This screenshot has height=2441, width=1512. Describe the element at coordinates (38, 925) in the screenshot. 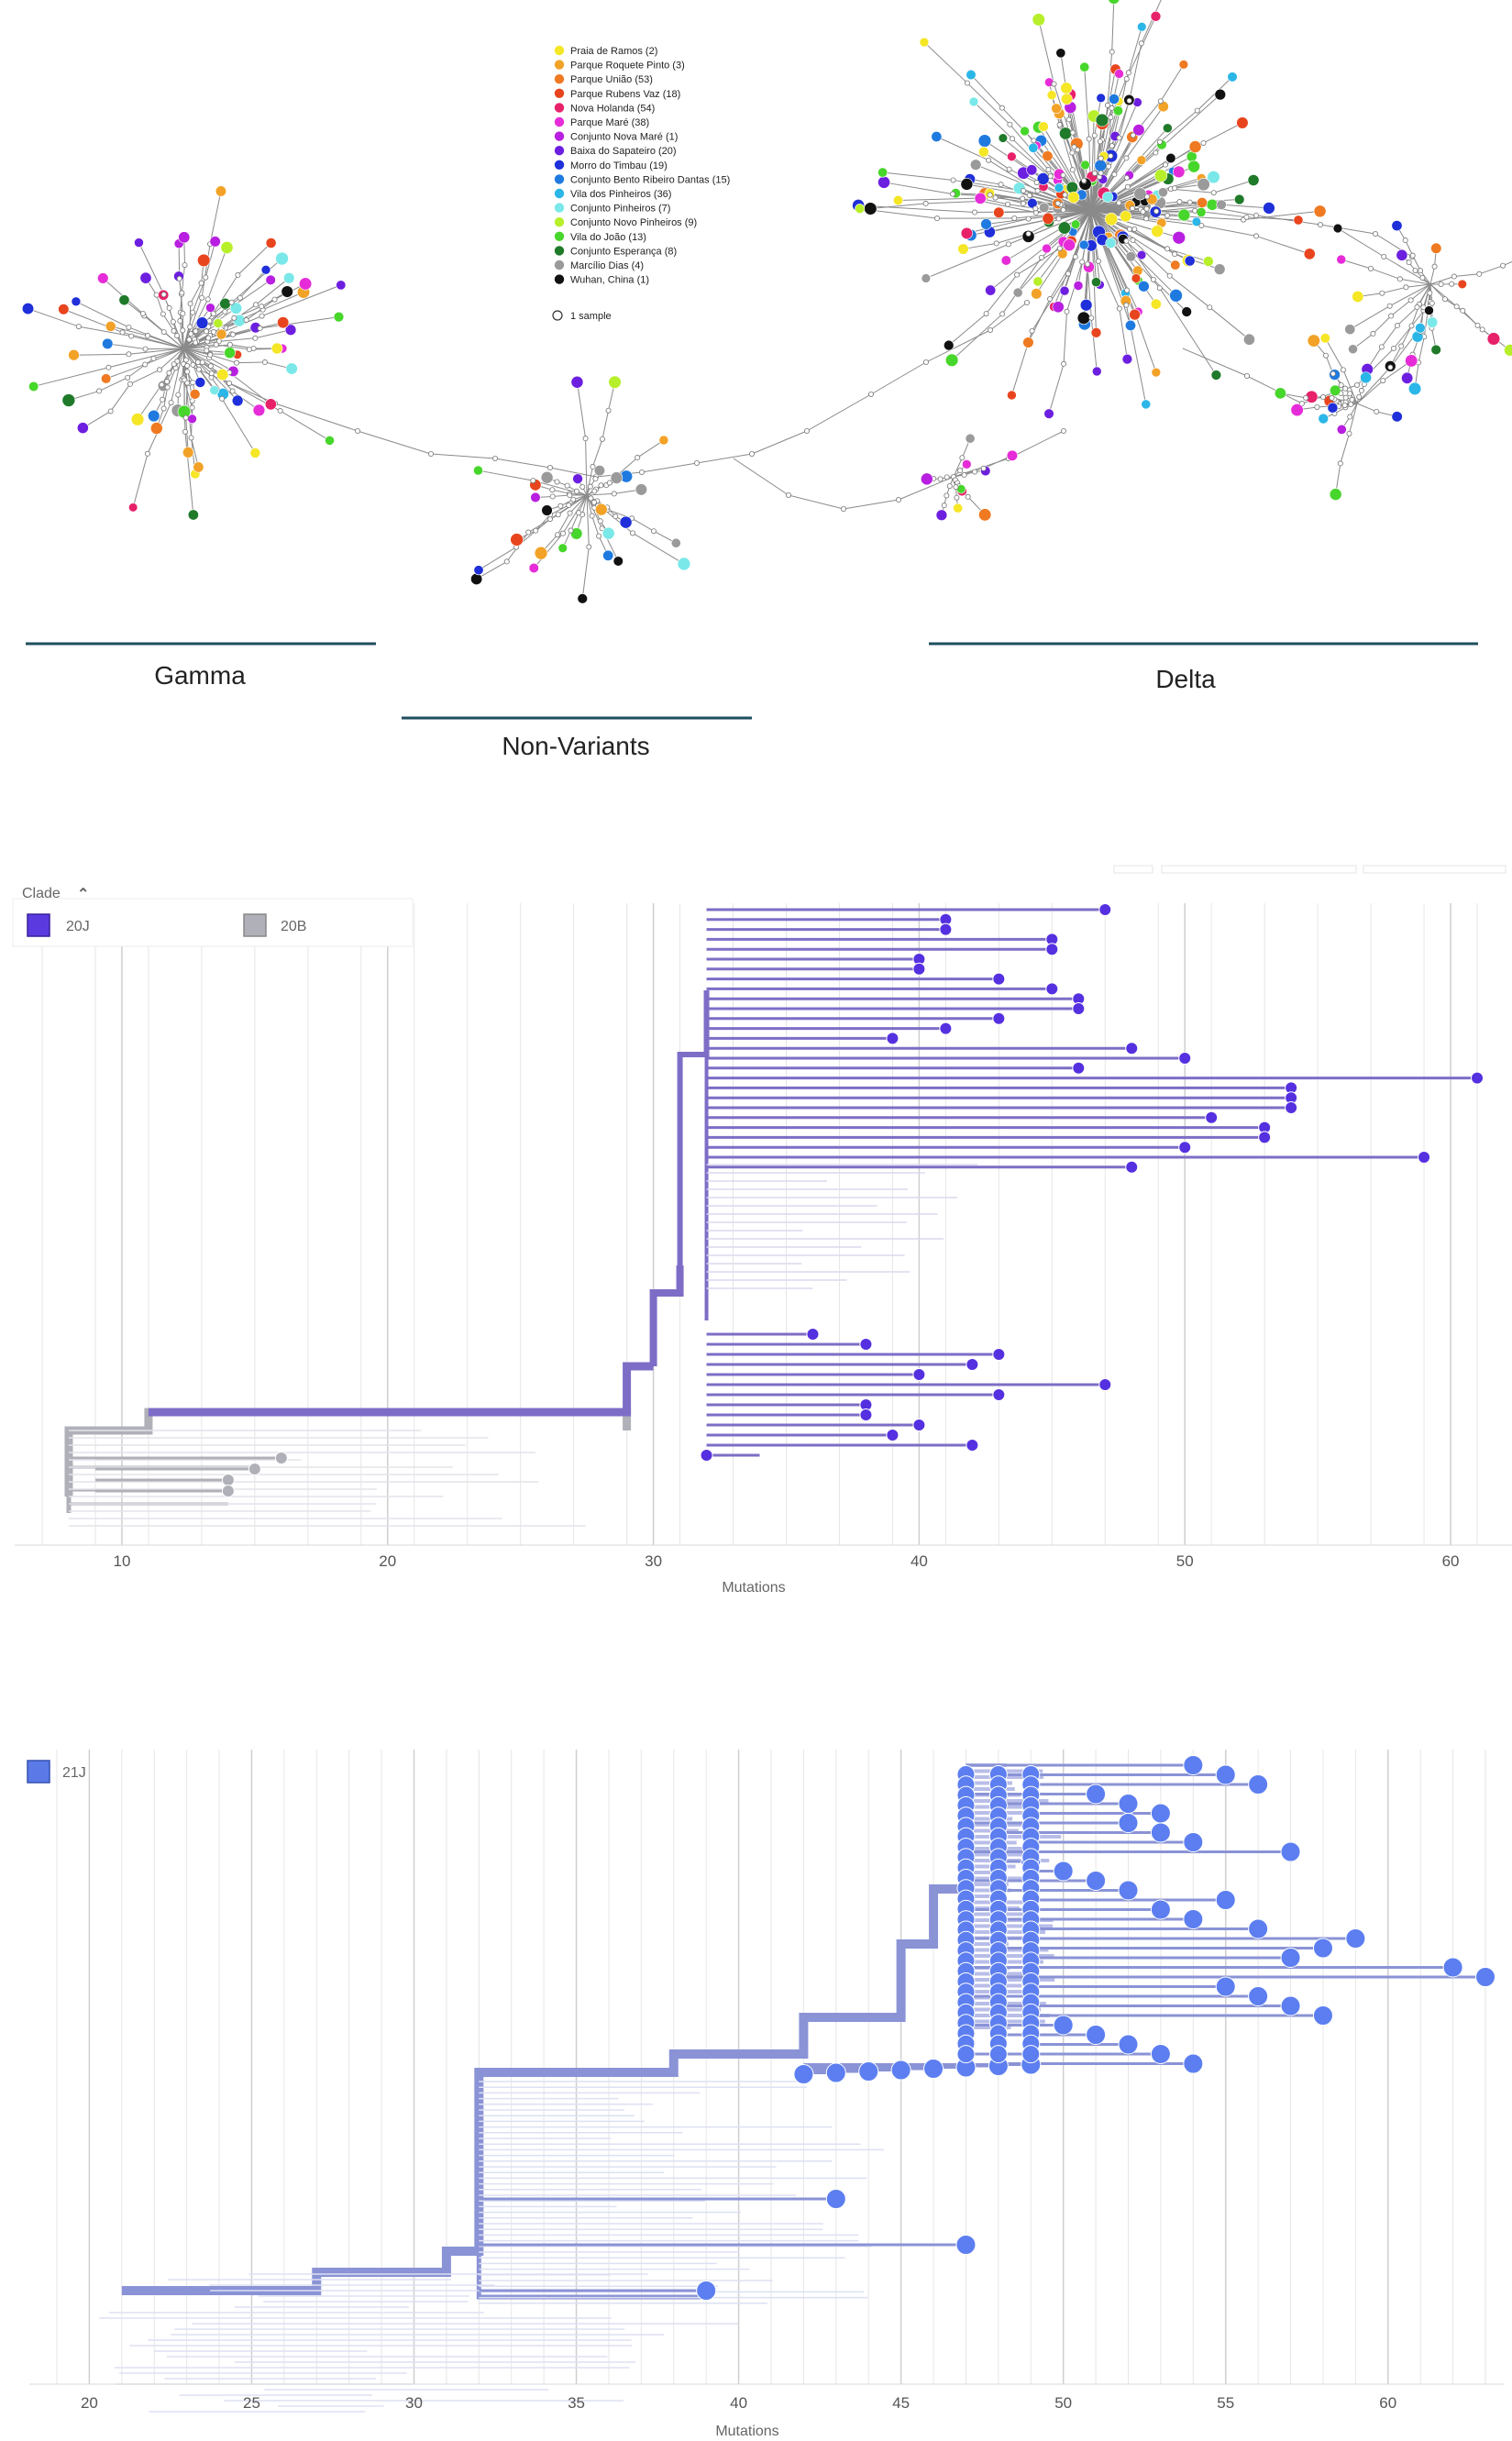

I see `clade-20j-swatch` at that location.